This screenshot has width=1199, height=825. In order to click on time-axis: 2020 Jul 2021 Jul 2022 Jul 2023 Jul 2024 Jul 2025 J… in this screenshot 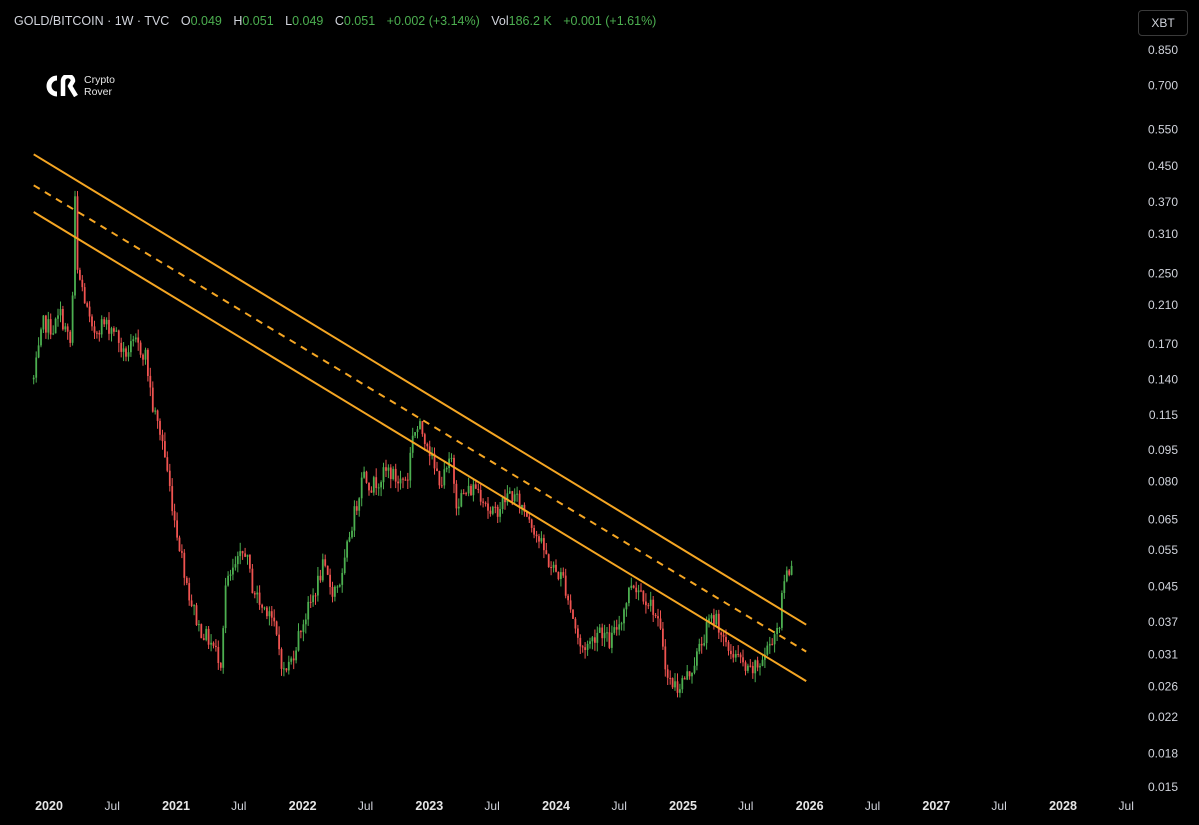, I will do `click(584, 806)`.